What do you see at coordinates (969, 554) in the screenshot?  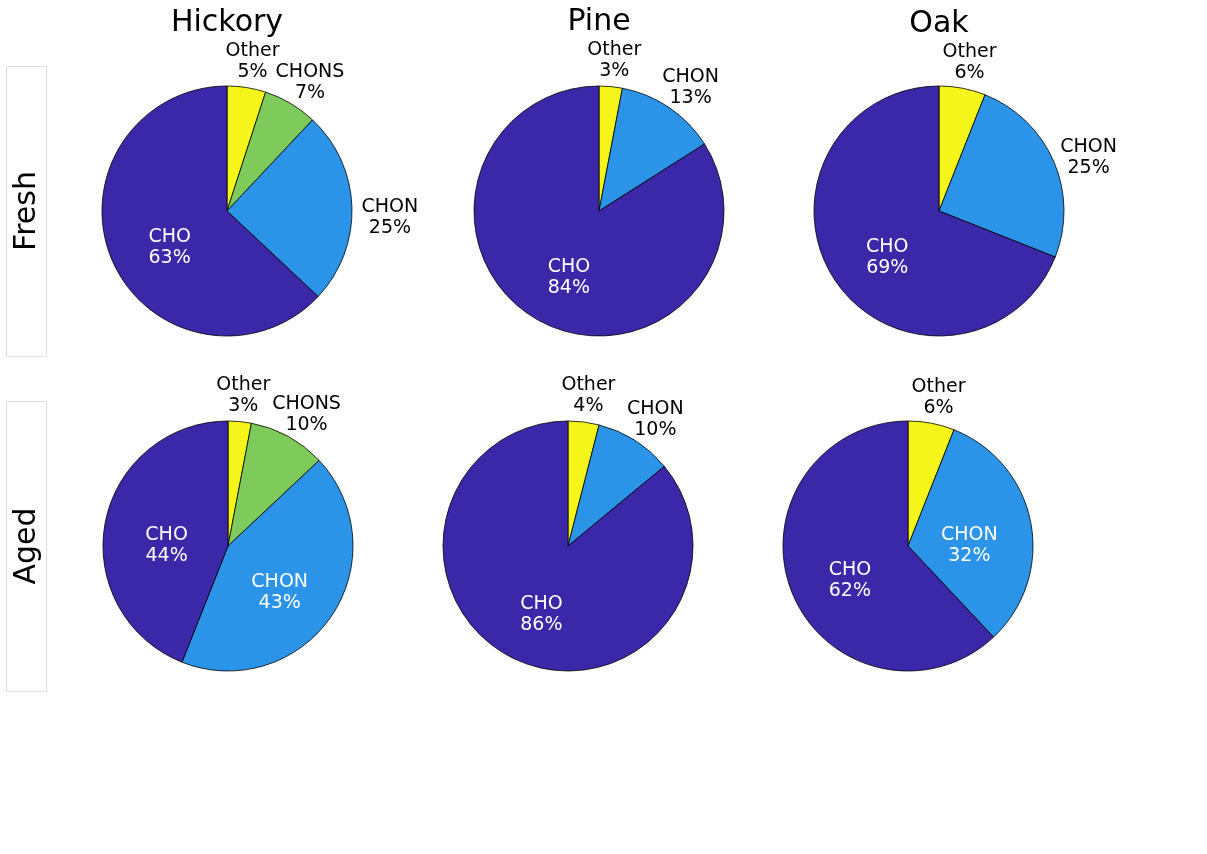 I see `data-label: 32%` at bounding box center [969, 554].